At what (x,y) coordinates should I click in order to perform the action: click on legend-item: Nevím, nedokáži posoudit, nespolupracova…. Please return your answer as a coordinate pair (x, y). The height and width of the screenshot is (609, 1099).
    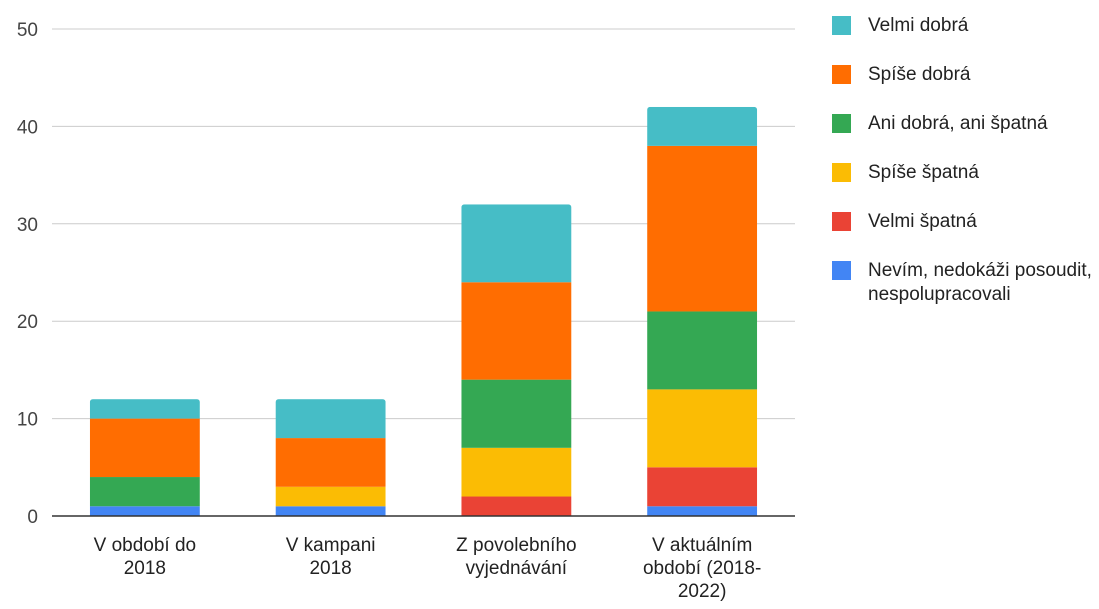
    Looking at the image, I should click on (964, 283).